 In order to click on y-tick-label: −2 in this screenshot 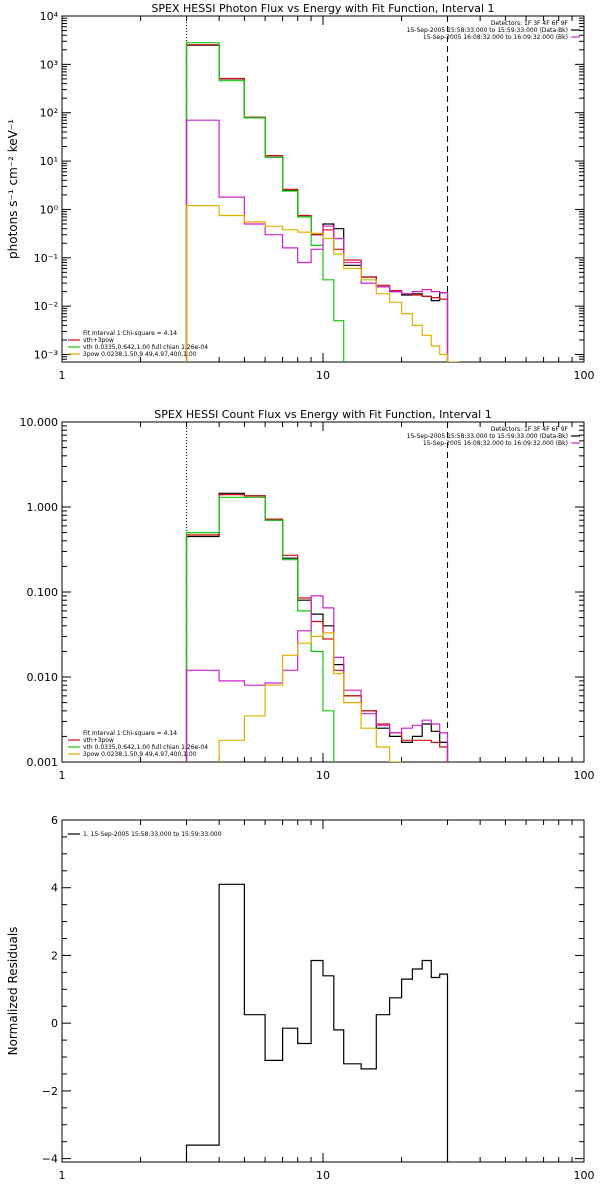, I will do `click(50, 1091)`.